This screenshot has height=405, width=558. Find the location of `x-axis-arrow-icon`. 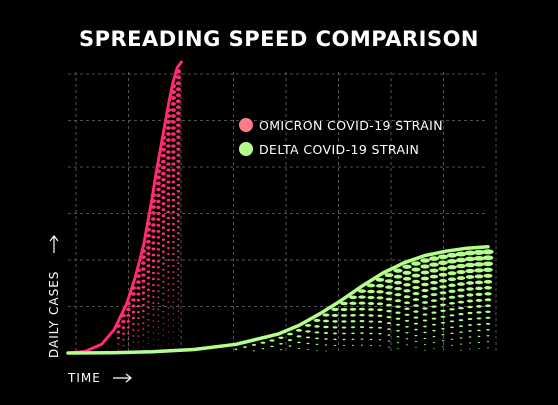

x-axis-arrow-icon is located at coordinates (122, 378).